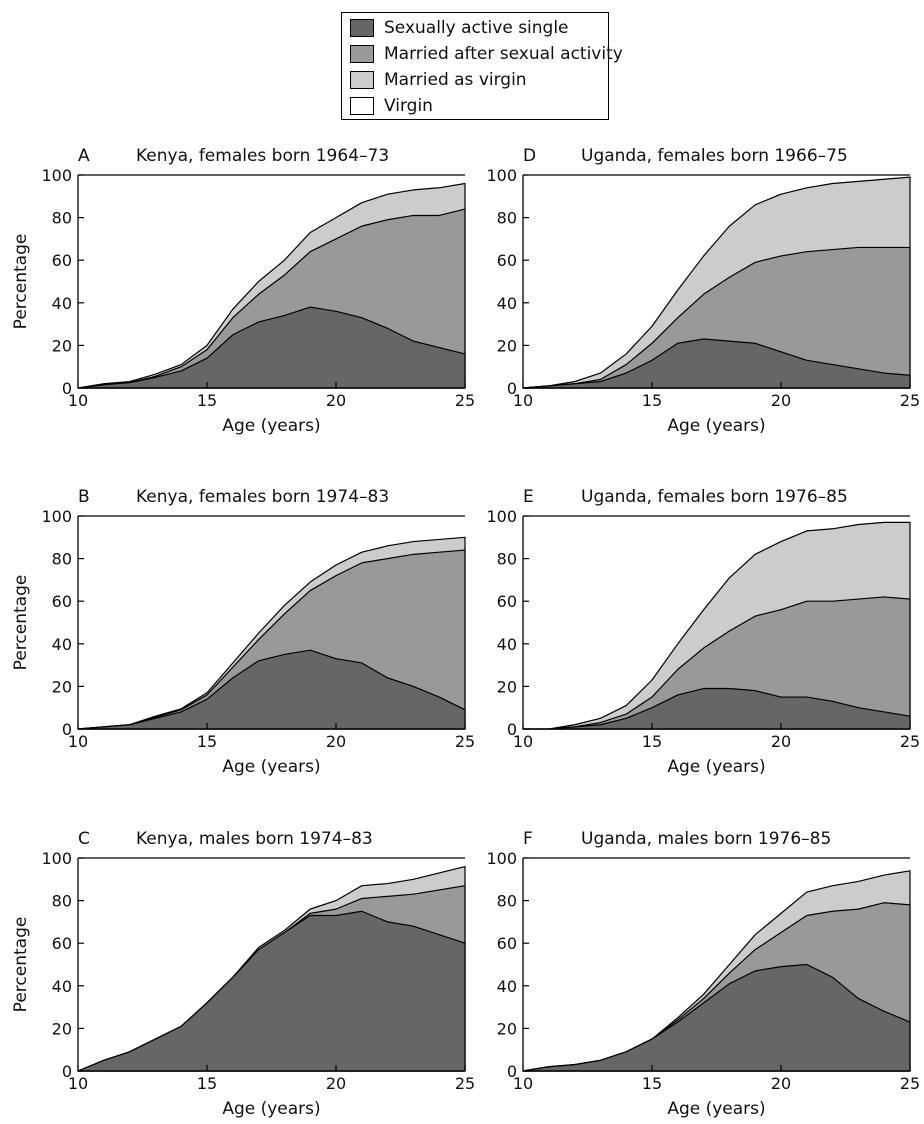 This screenshot has width=924, height=1124. Describe the element at coordinates (84, 156) in the screenshot. I see `panel-letter: A` at that location.